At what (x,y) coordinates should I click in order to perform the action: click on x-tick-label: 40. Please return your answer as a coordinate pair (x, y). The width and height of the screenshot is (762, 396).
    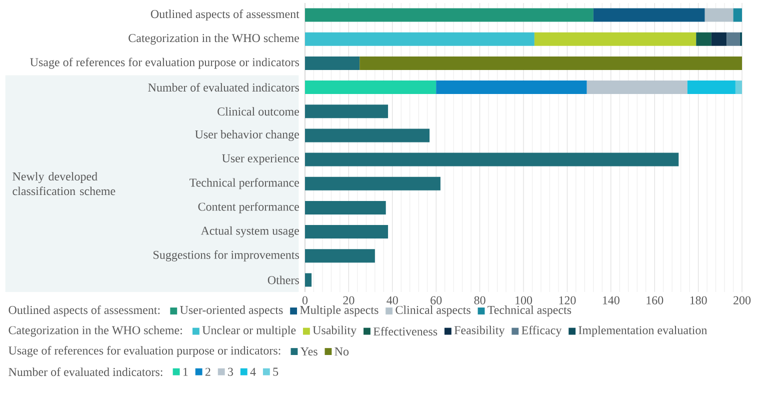
    Looking at the image, I should click on (392, 300).